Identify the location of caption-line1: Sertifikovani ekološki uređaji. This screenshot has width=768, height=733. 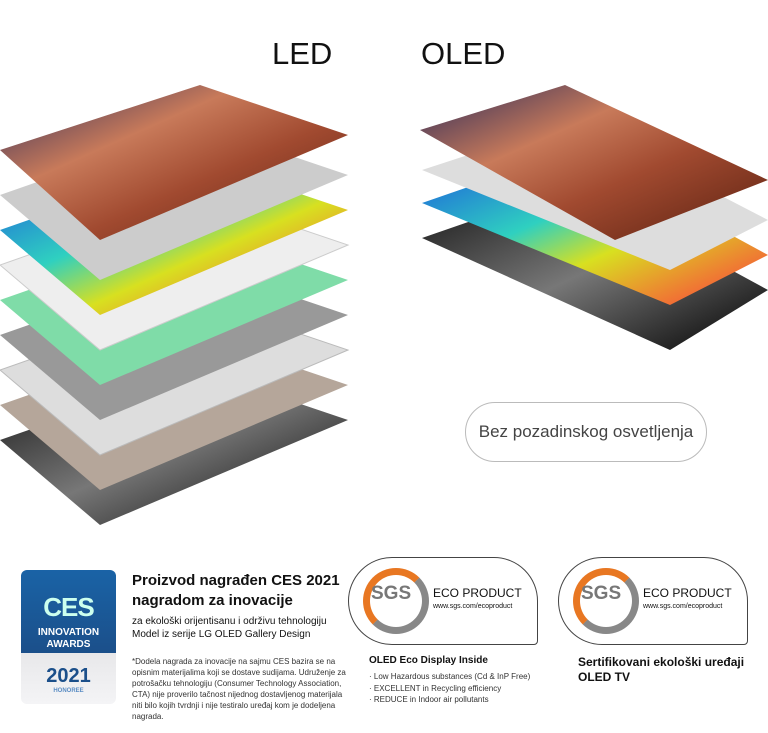
(661, 662).